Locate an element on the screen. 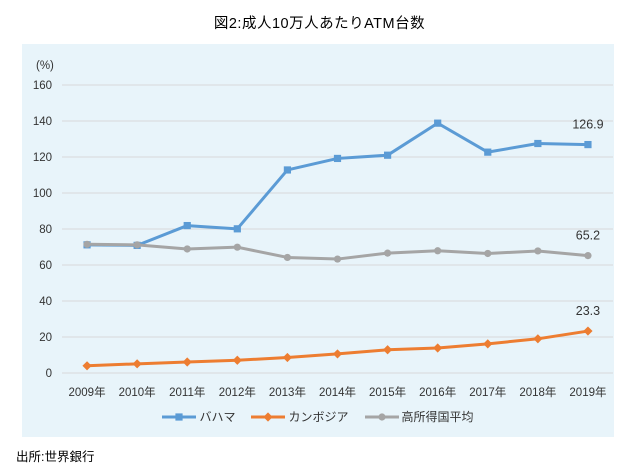 Image resolution: width=639 pixels, height=476 pixels. y-tick-label: 100 is located at coordinates (42, 194).